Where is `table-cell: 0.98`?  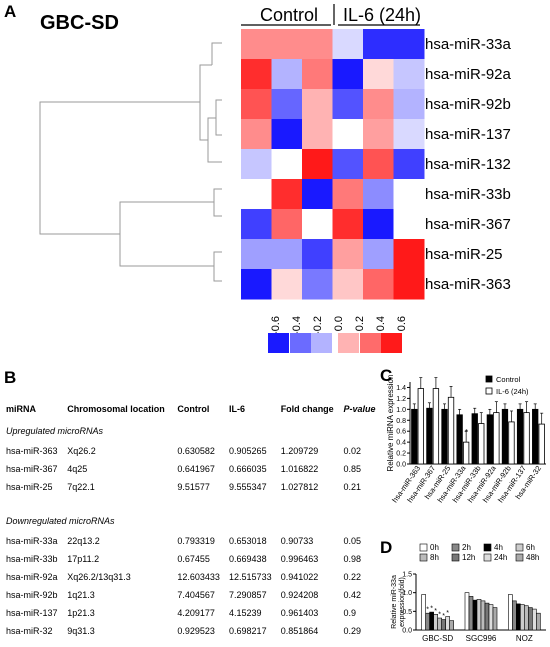 table-cell: 0.98 is located at coordinates (352, 559).